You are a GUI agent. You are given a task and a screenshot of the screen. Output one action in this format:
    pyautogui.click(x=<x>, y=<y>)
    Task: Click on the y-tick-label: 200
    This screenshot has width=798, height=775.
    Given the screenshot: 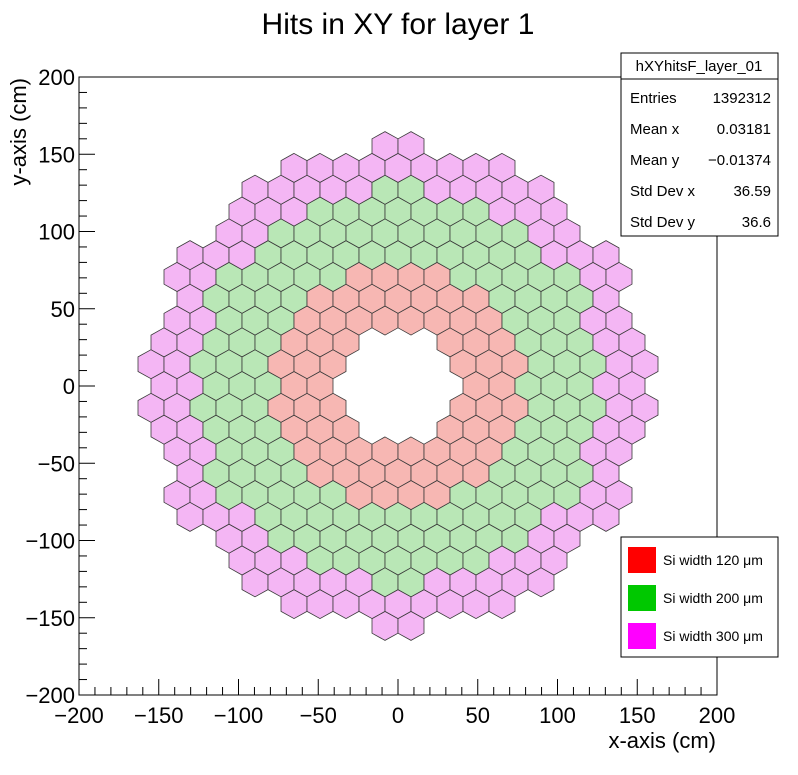 What is the action you would take?
    pyautogui.click(x=56, y=77)
    